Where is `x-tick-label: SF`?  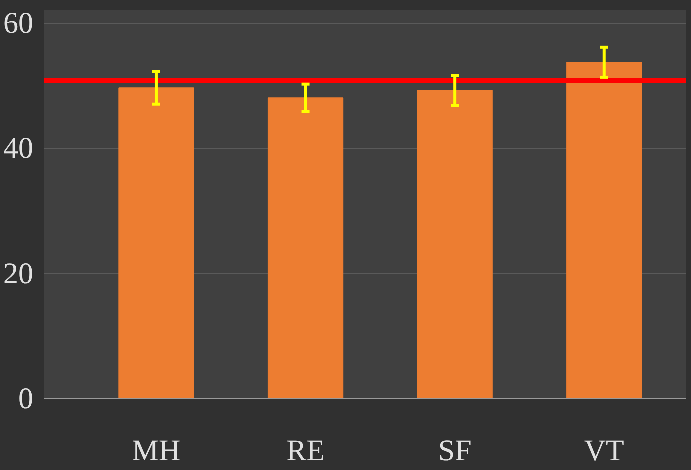
x-tick-label: SF is located at coordinates (455, 451).